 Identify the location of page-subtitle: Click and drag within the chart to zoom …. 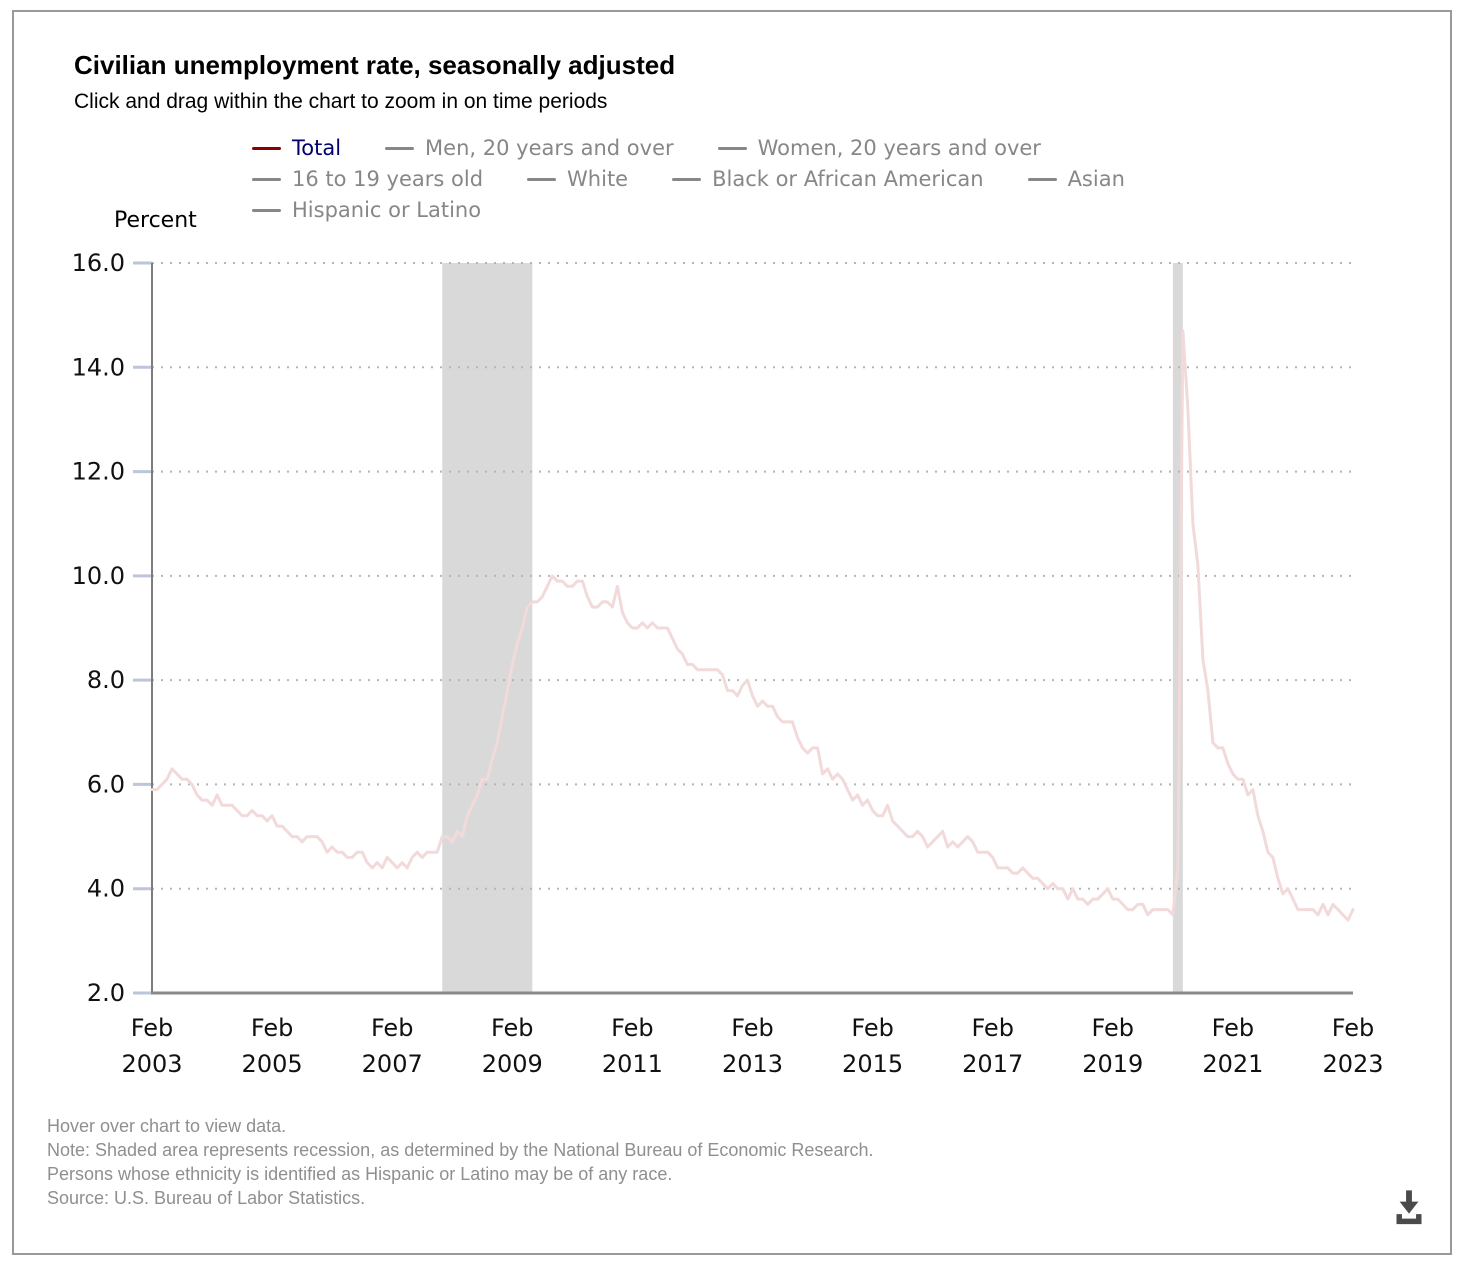
(341, 101).